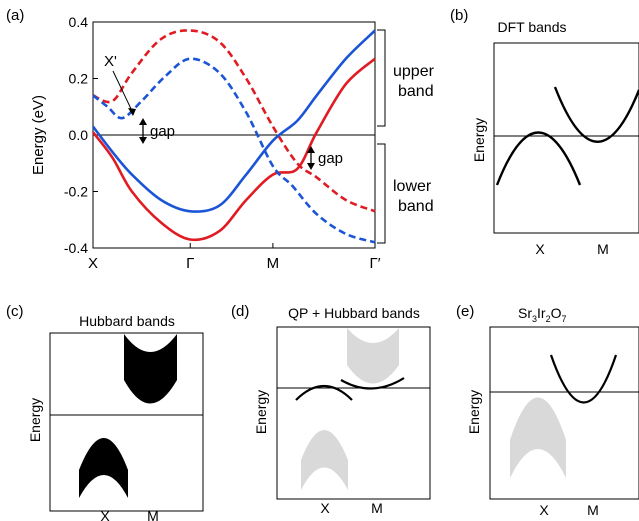  I want to click on panel-d-qp-lower-band, so click(324, 393).